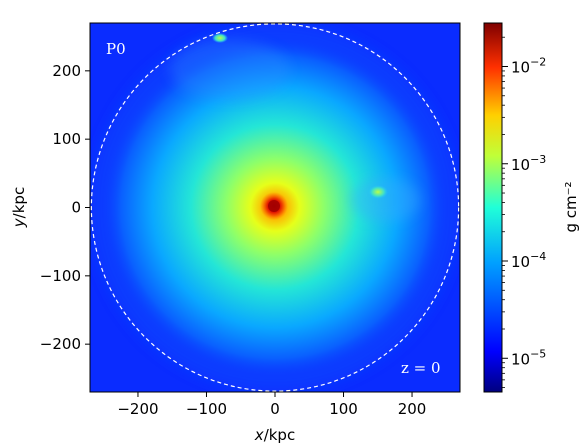  I want to click on x-tick-label: 0, so click(275, 409).